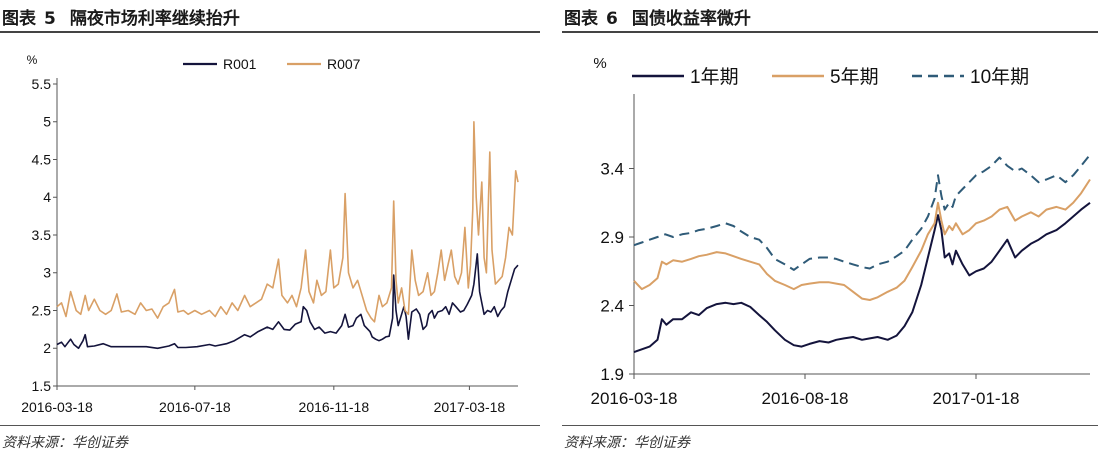  What do you see at coordinates (634, 398) in the screenshot?
I see `chart1-x-tick-label: 2016-03-18` at bounding box center [634, 398].